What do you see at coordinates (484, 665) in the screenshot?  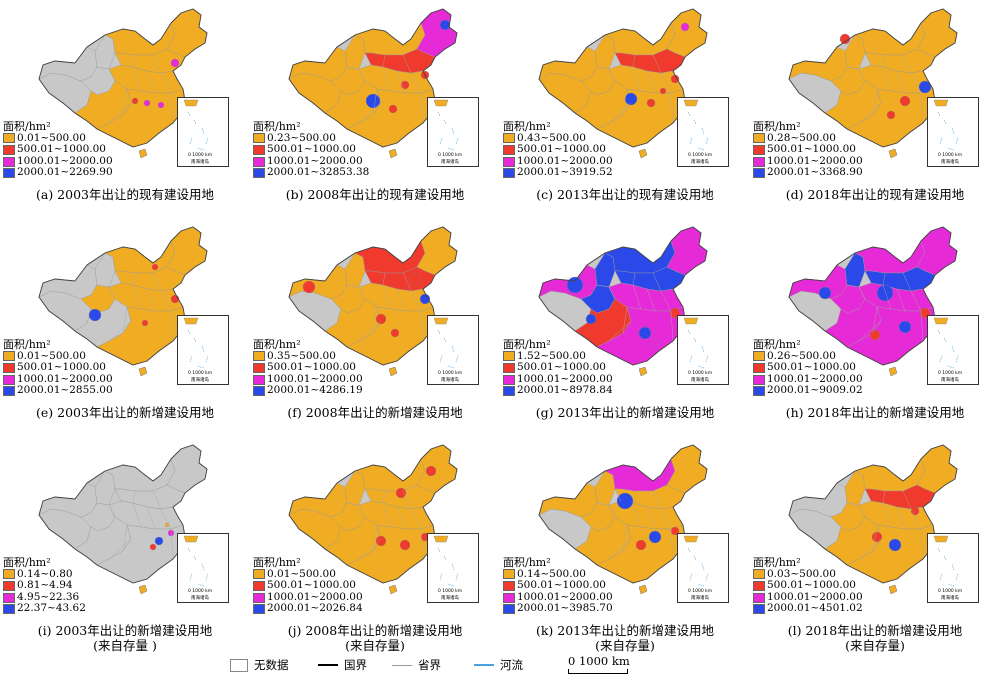 I see `river-line` at bounding box center [484, 665].